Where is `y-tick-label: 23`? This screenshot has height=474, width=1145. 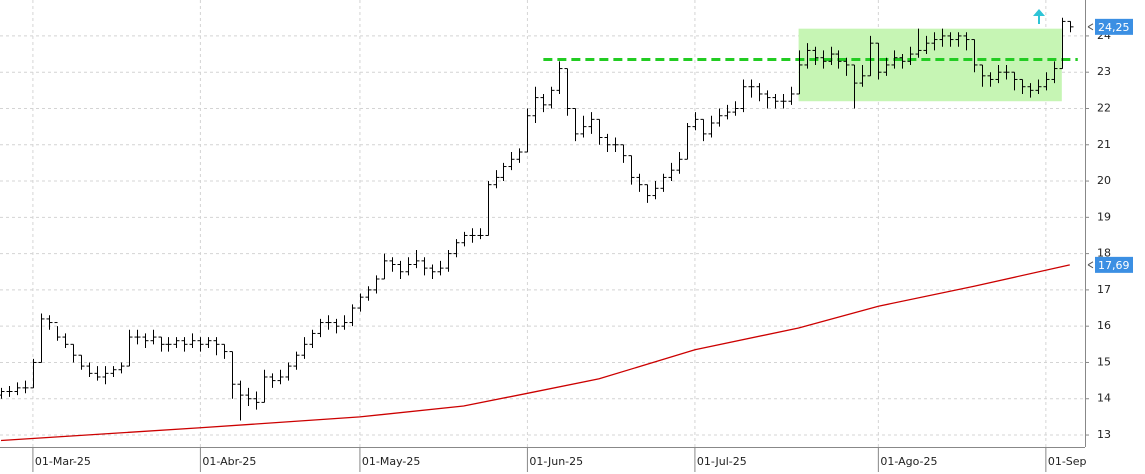
y-tick-label: 23 is located at coordinates (1104, 71).